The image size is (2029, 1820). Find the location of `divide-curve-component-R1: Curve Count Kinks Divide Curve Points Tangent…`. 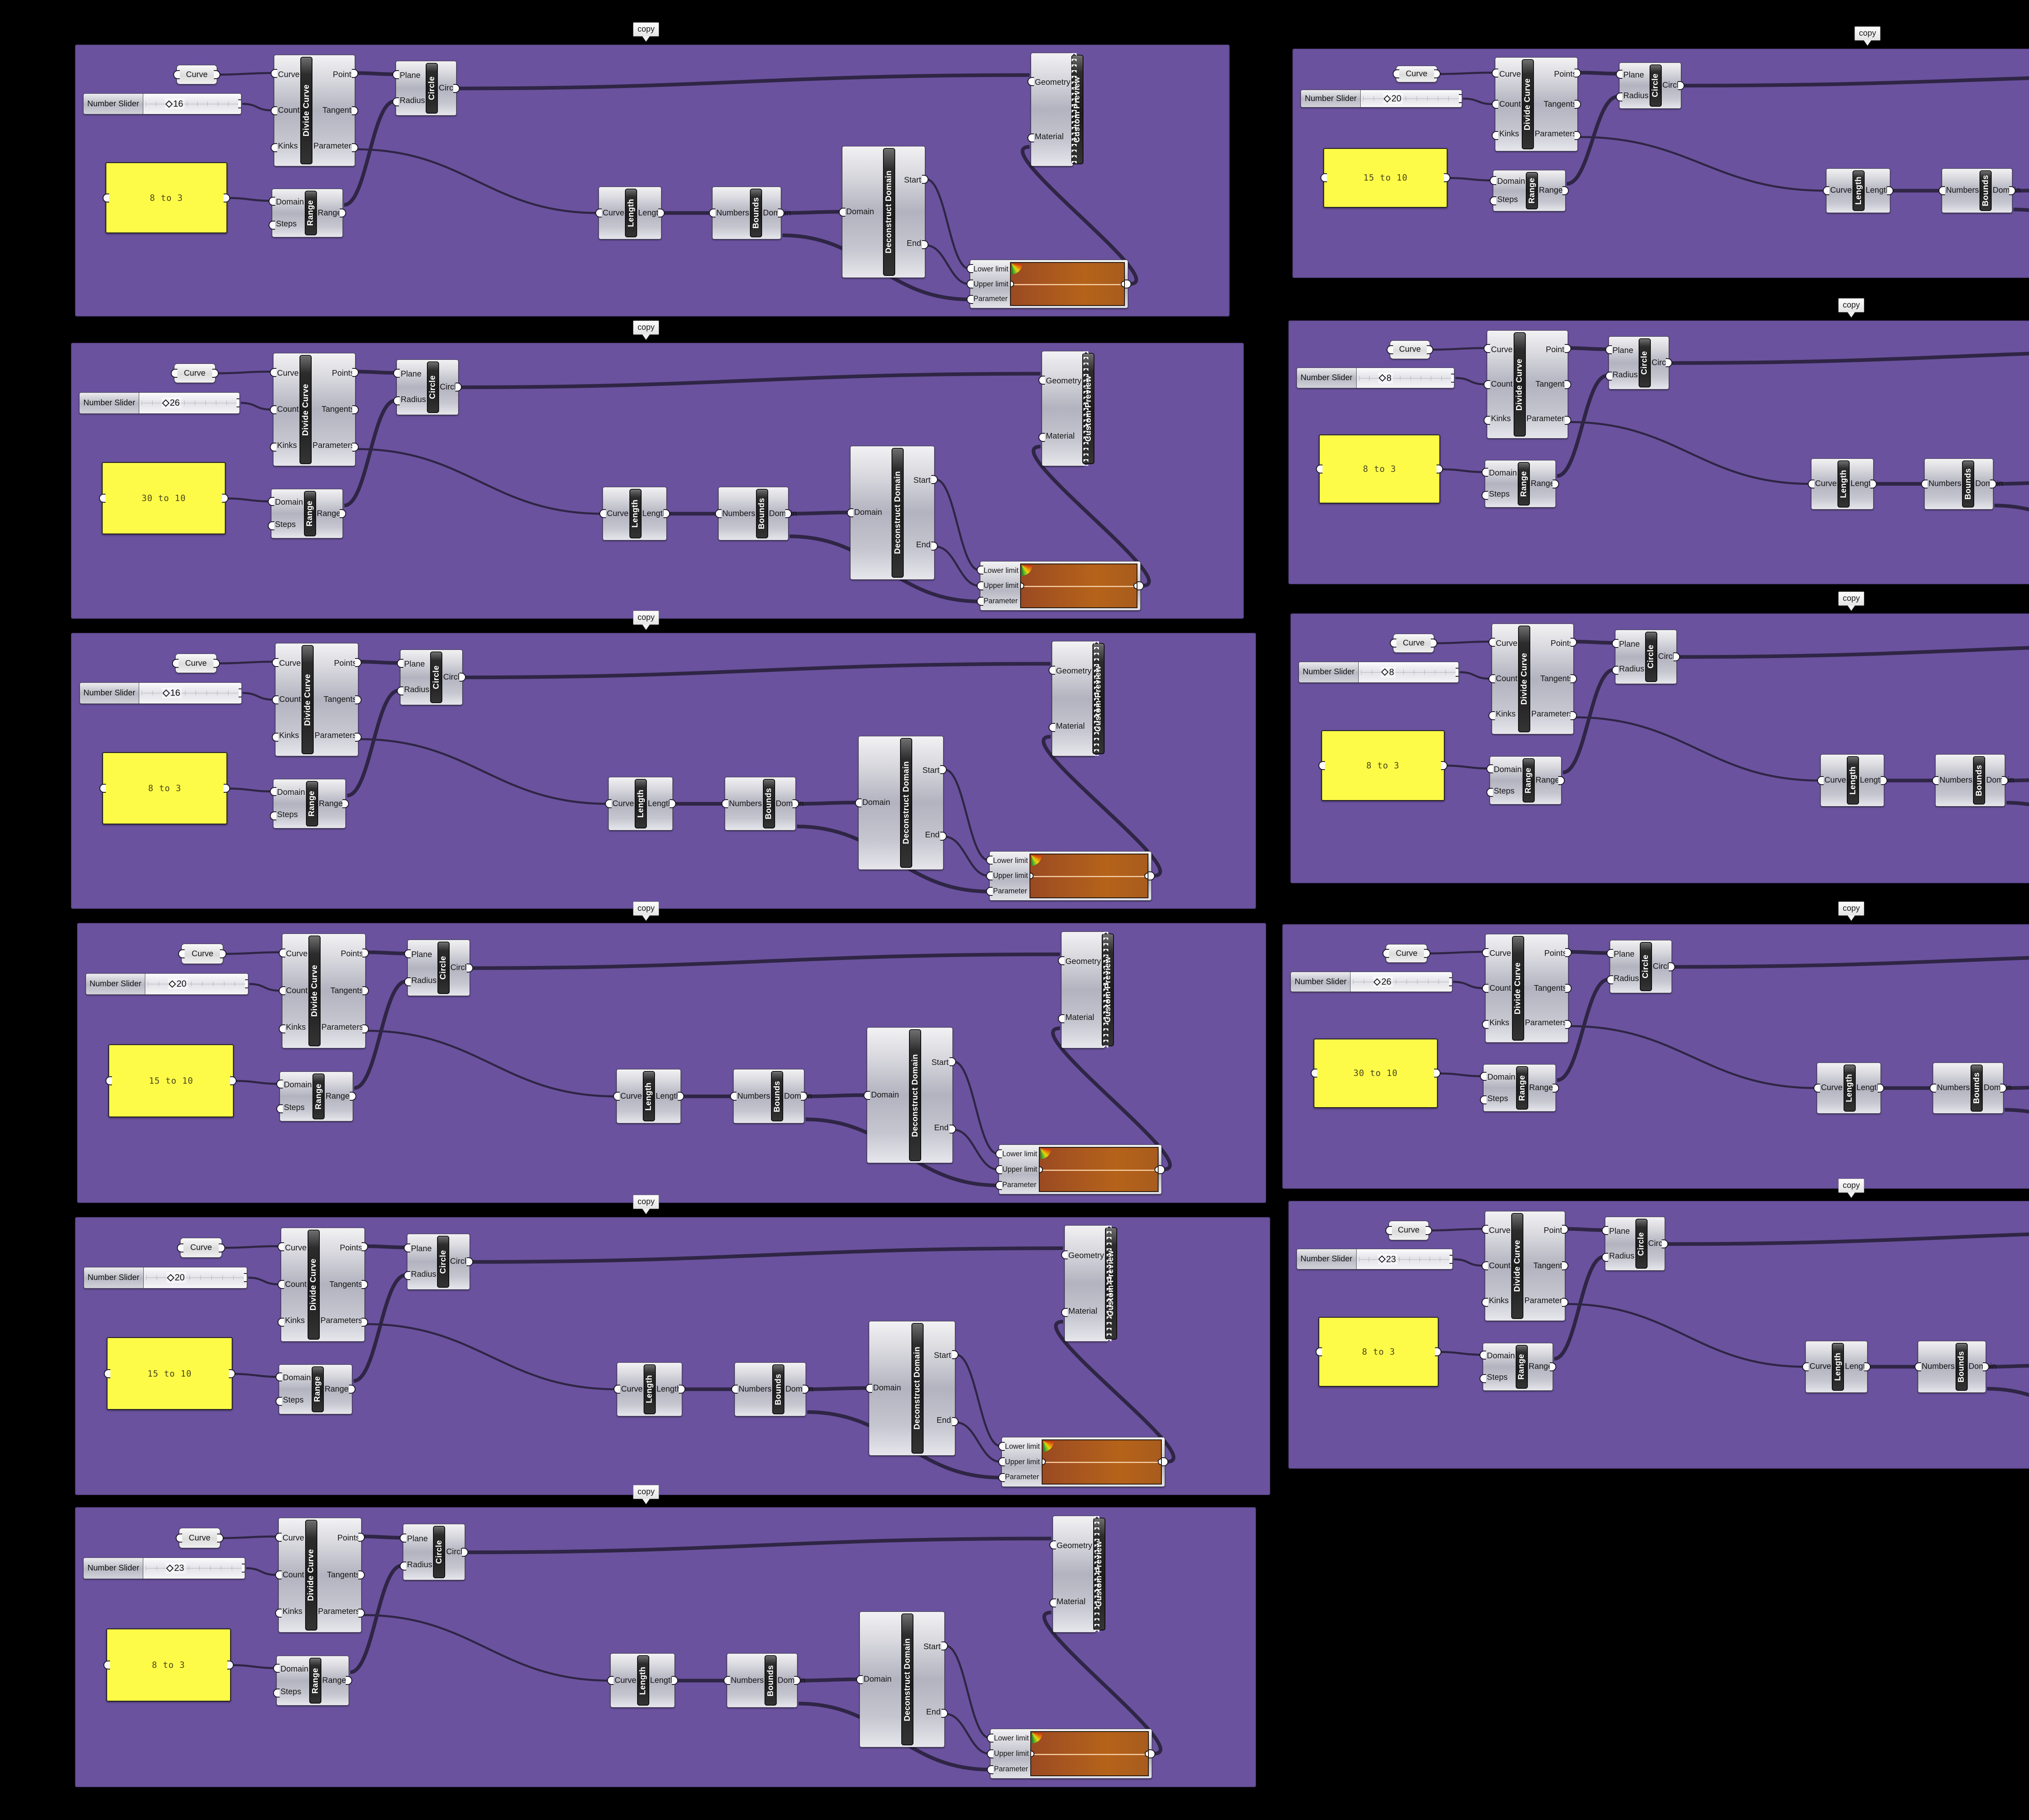

divide-curve-component-R1: Curve Count Kinks Divide Curve Points Tangent… is located at coordinates (1536, 104).